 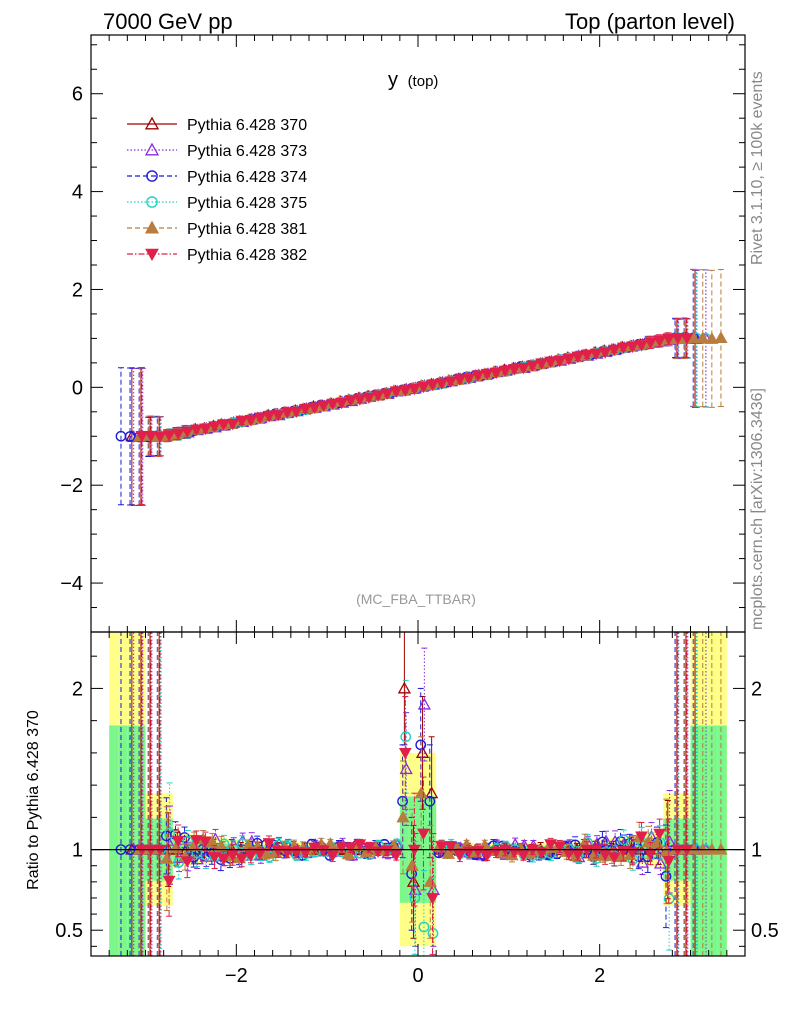 What do you see at coordinates (77, 388) in the screenshot?
I see `main-ytick-label: 0` at bounding box center [77, 388].